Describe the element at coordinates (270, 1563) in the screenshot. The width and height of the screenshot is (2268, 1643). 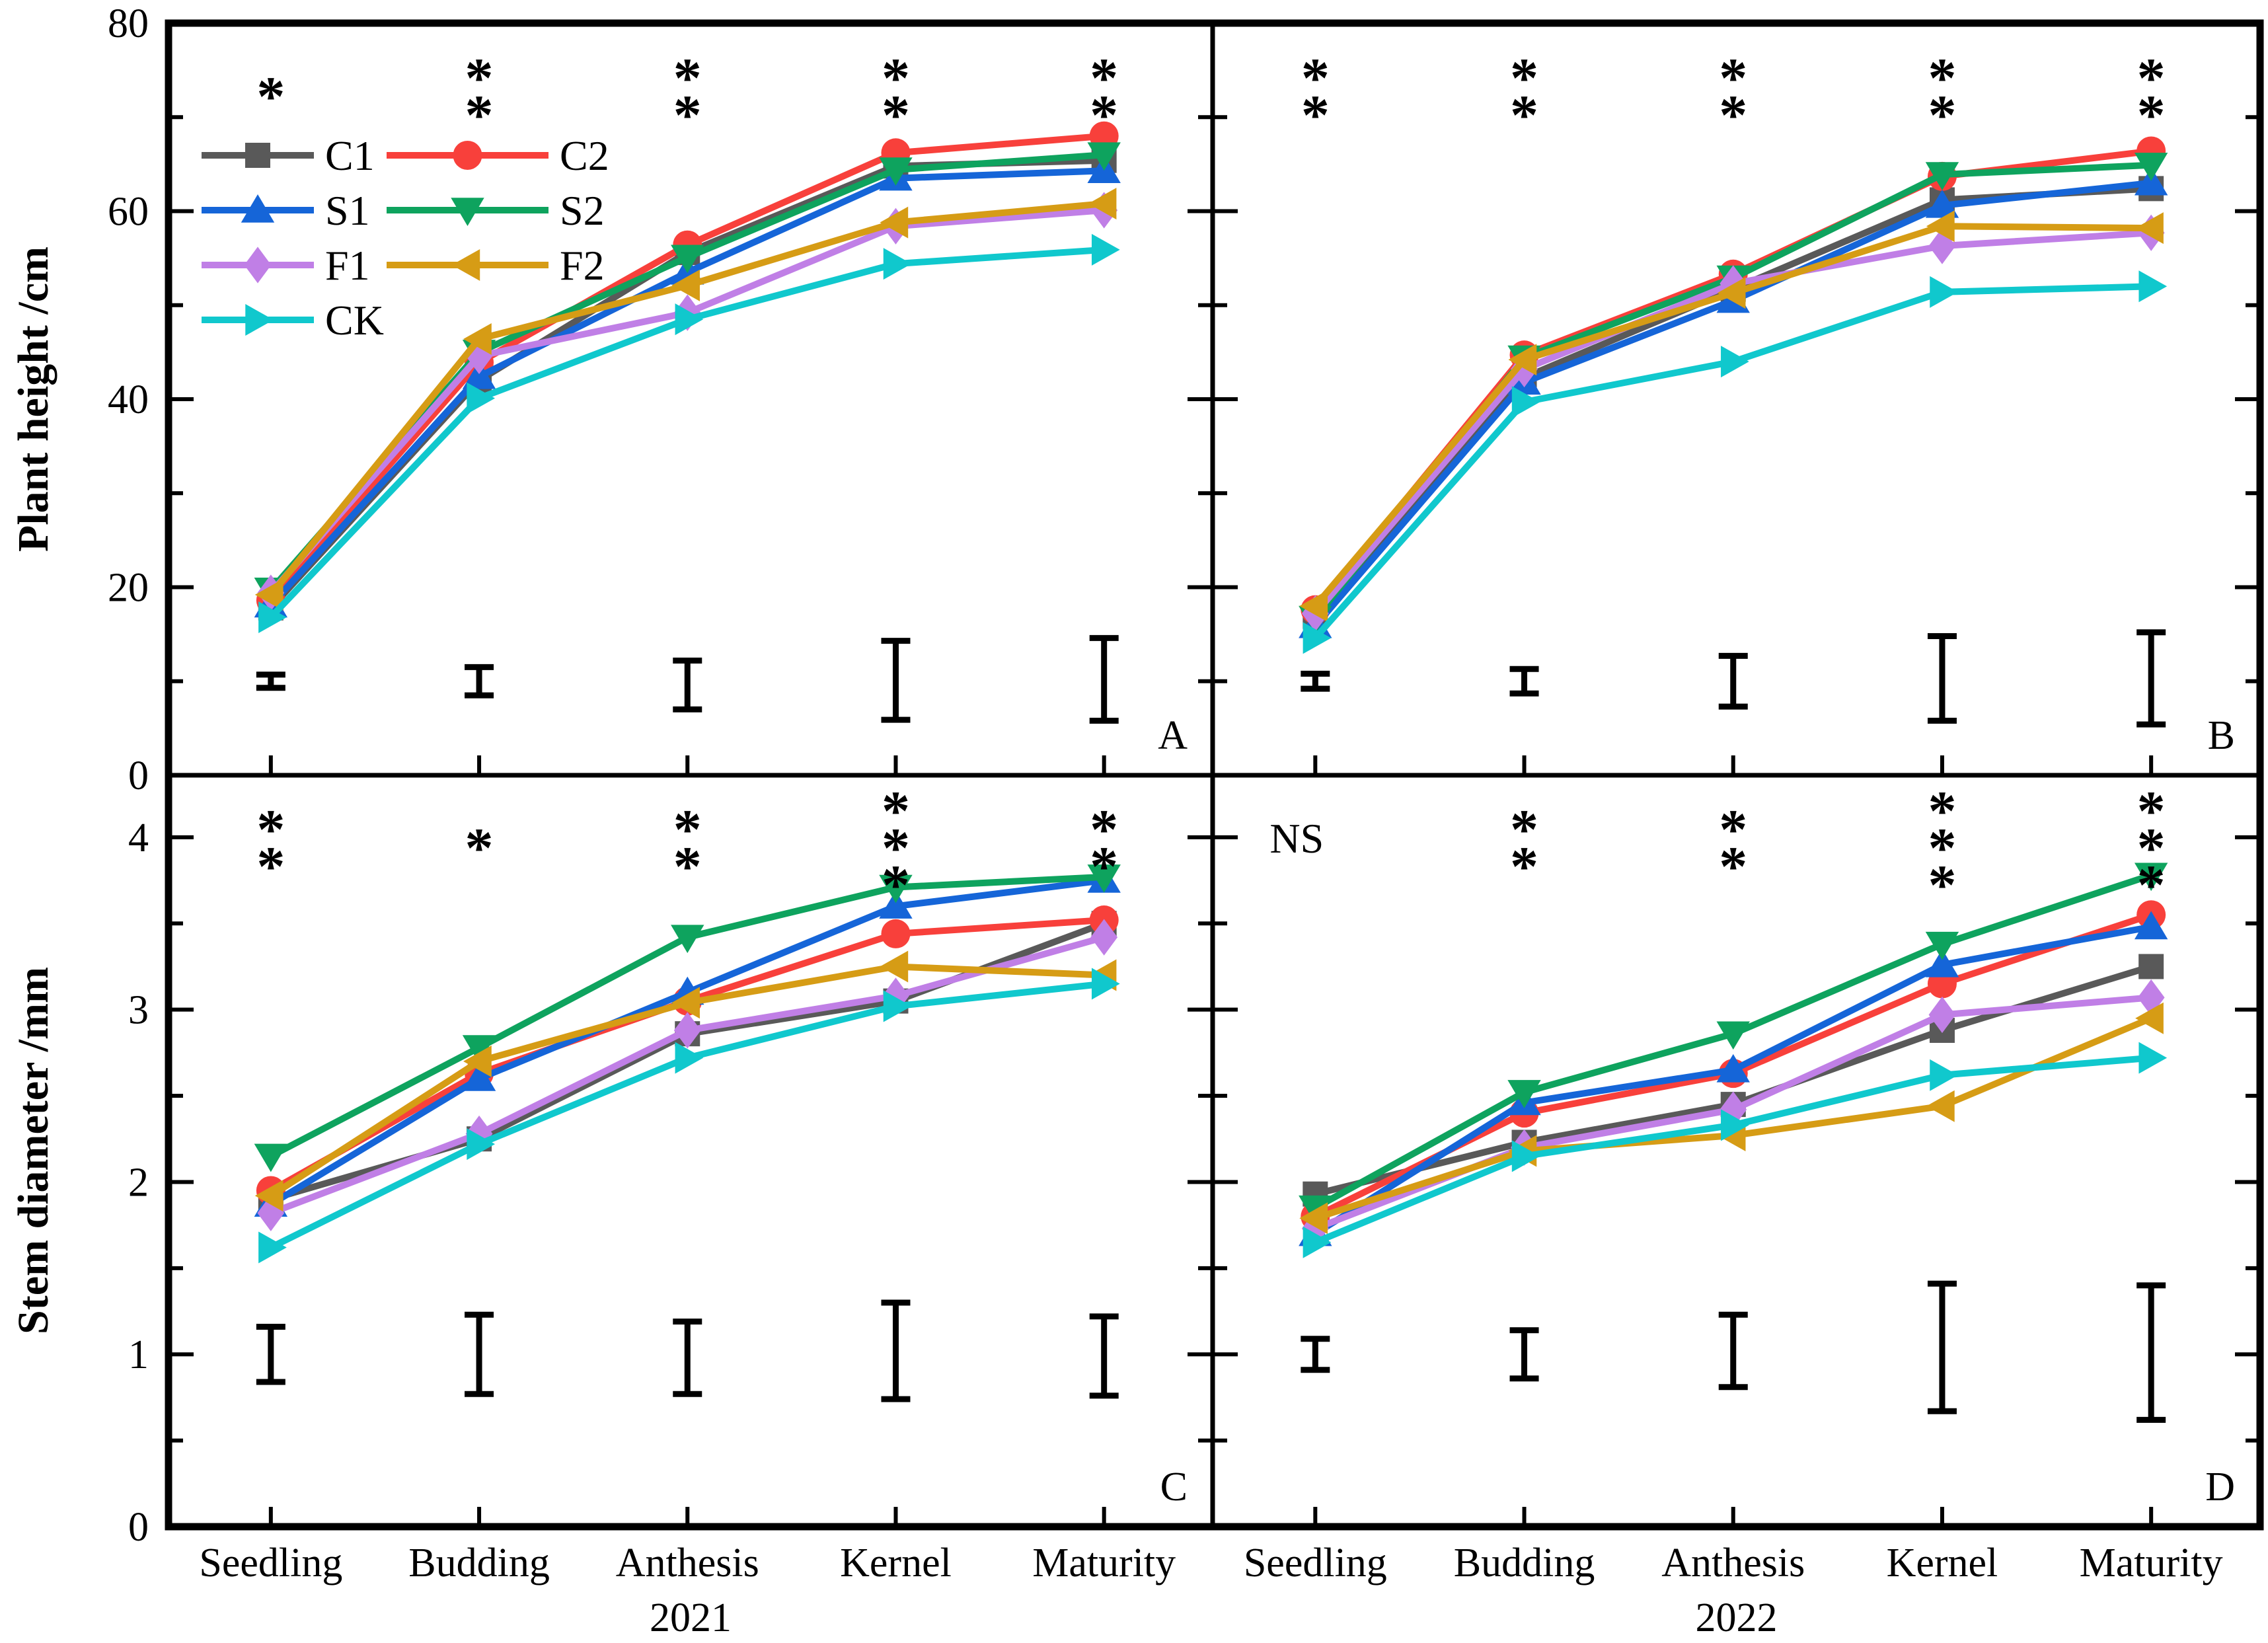
I see `x-category-label: Seedling` at that location.